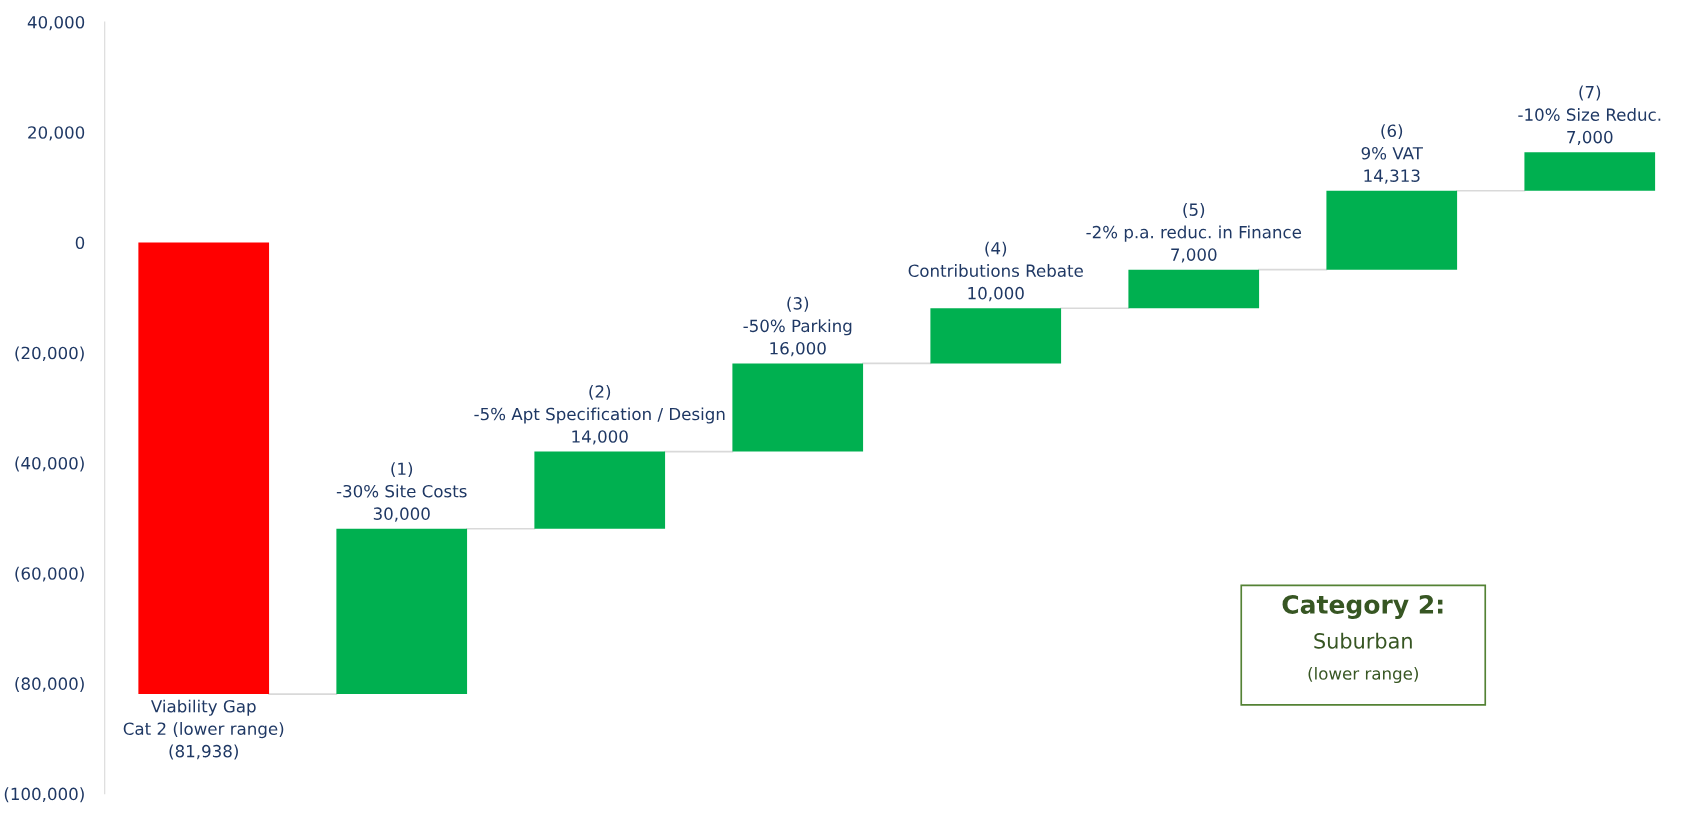 Image resolution: width=1689 pixels, height=814 pixels. What do you see at coordinates (401, 514) in the screenshot?
I see `data-label: 30,000` at bounding box center [401, 514].